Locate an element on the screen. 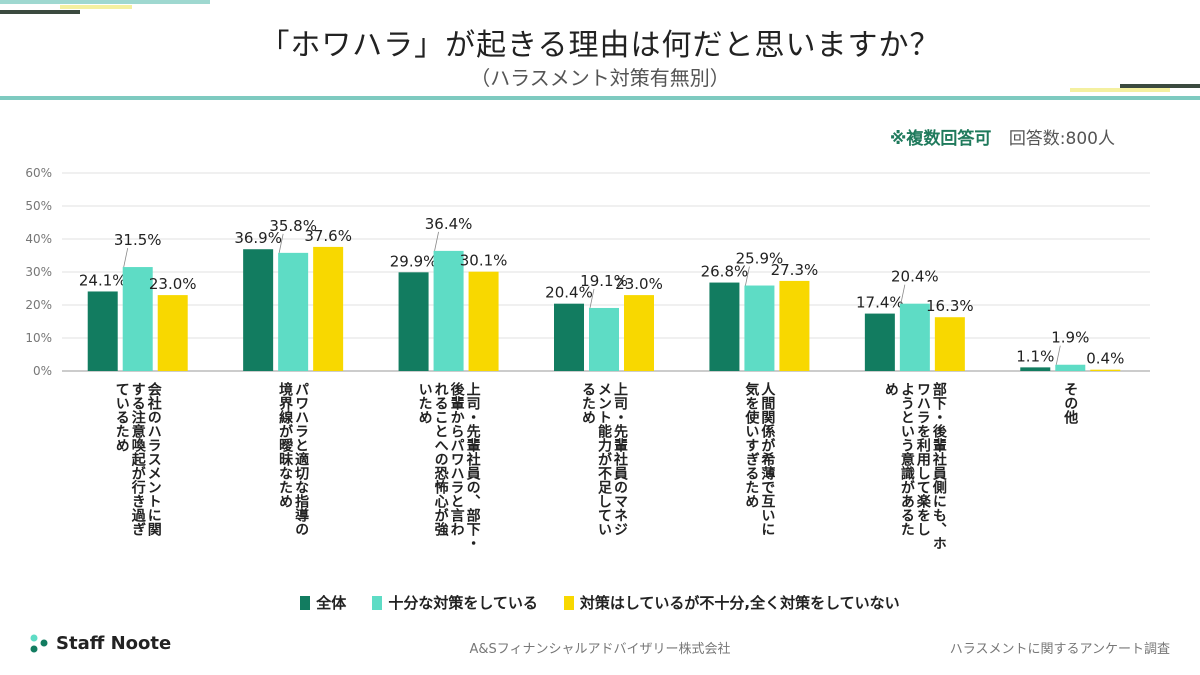  category-label: 上司・先輩社員の、部下・ is located at coordinates (473, 466).